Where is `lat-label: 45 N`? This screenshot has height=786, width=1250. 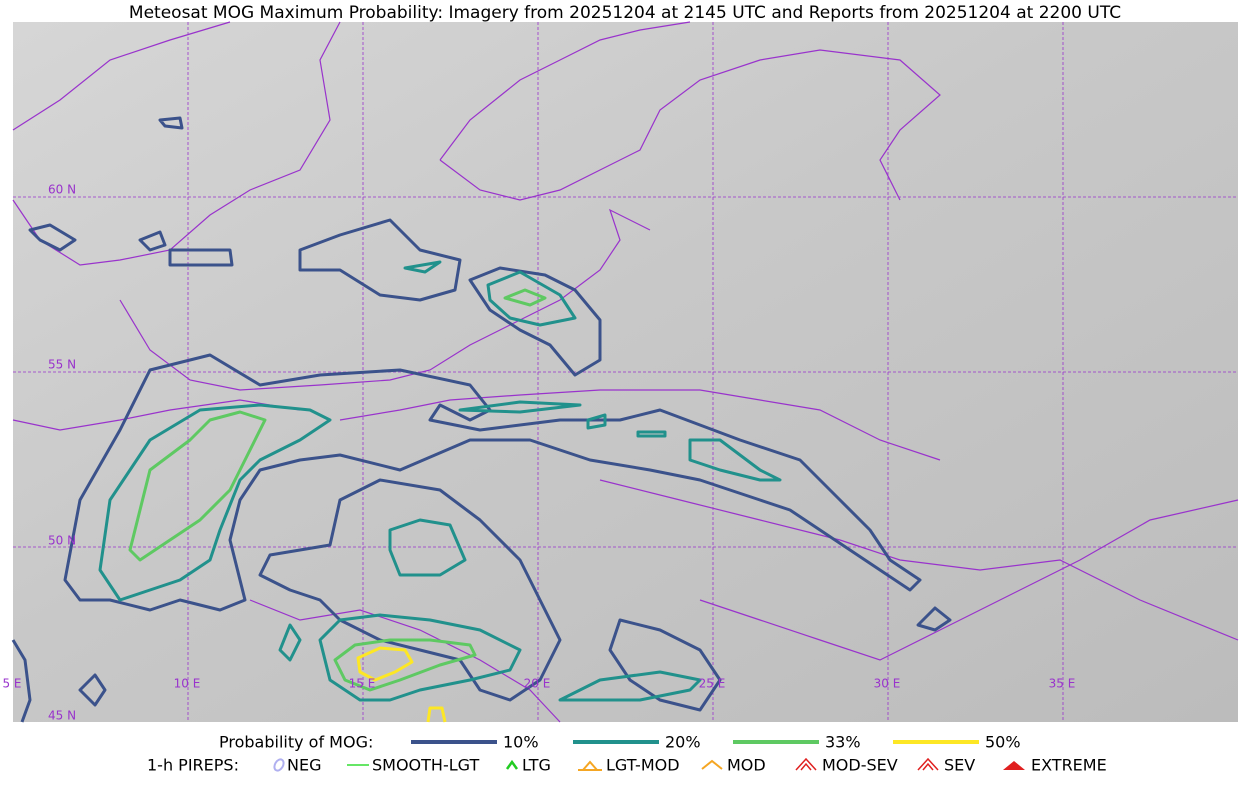
lat-label: 45 N is located at coordinates (62, 716).